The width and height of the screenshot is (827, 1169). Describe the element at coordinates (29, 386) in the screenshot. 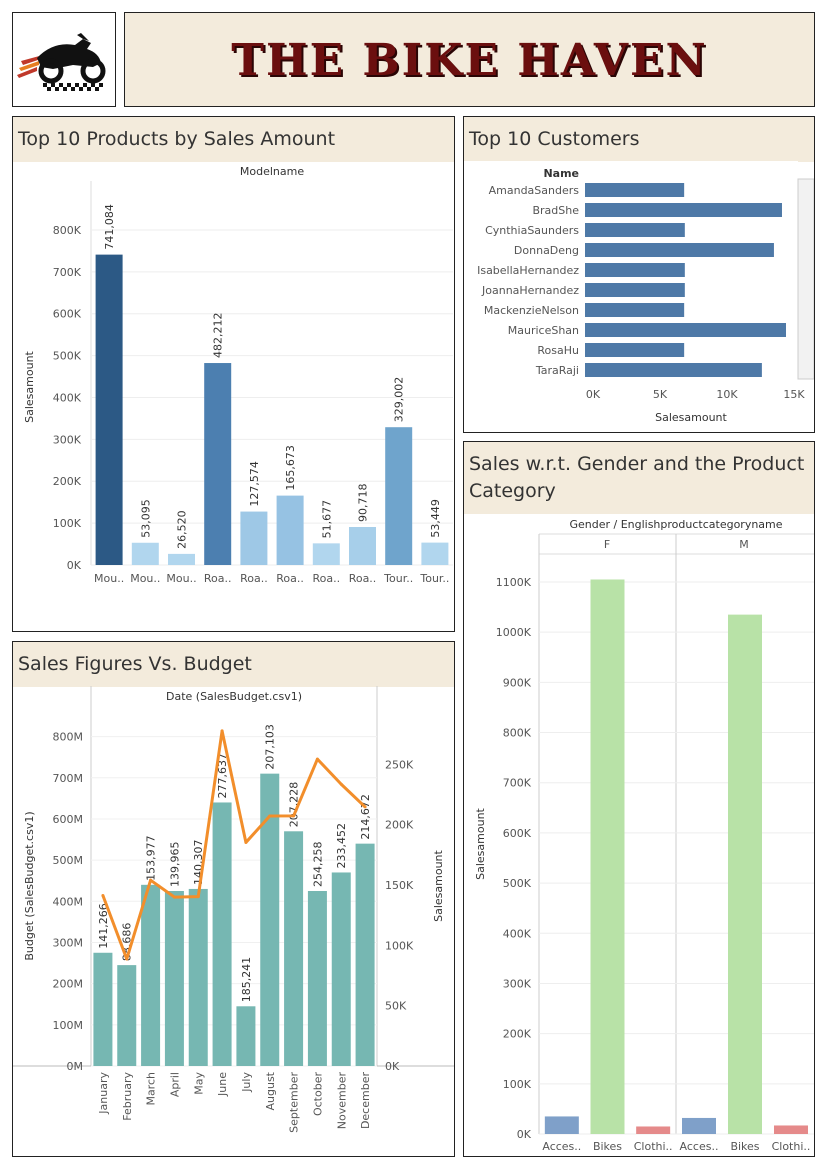

I see `products-ylabel: Salesamount` at that location.